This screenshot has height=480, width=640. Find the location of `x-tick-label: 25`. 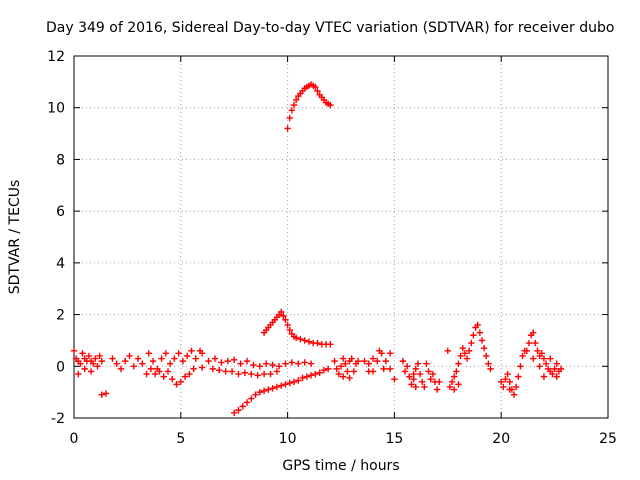

x-tick-label: 25 is located at coordinates (608, 439).